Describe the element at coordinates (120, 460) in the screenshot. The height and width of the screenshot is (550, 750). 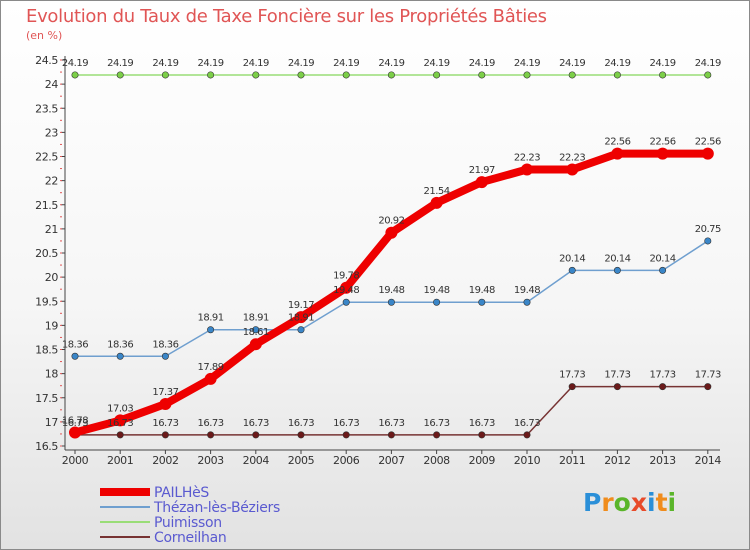
I see `x-tick-label: 2001` at that location.